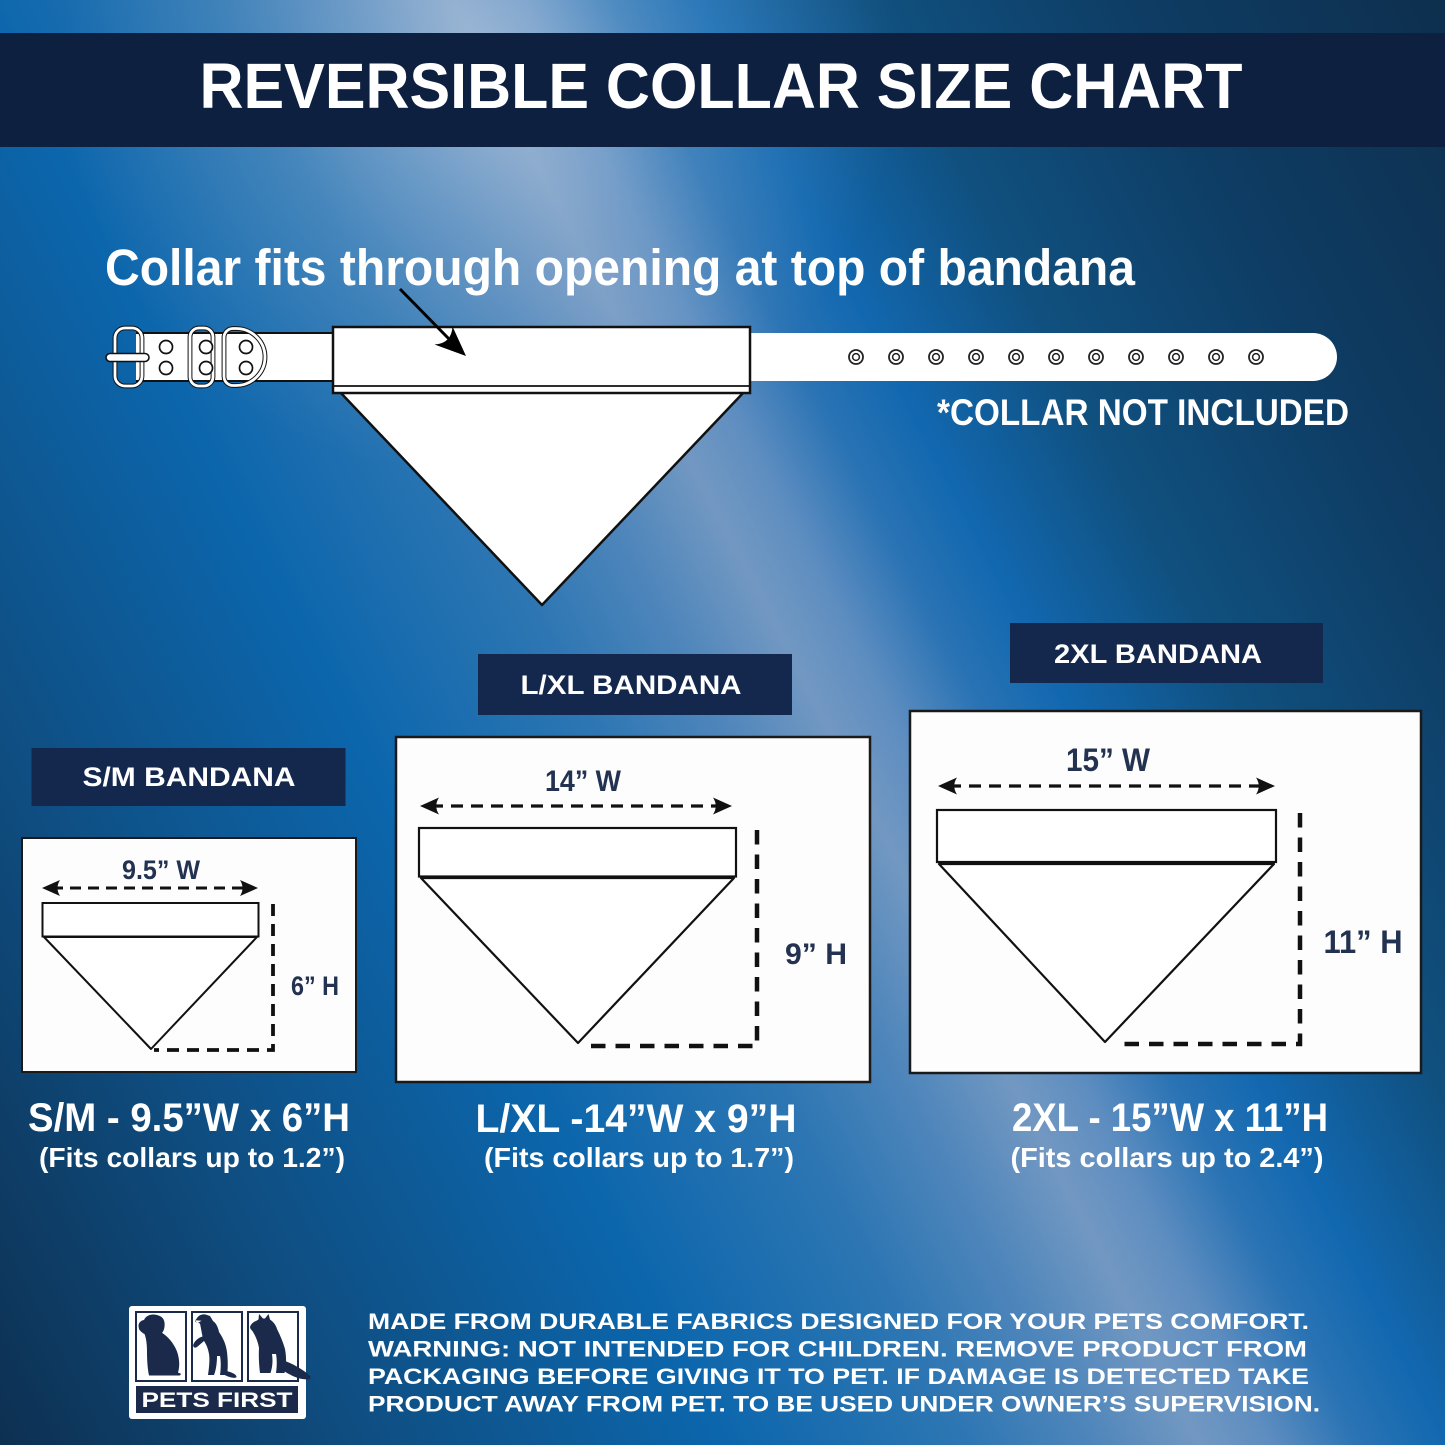  Describe the element at coordinates (639, 1157) in the screenshot. I see `svg-text: (Fits collars up to 1.7”)` at that location.